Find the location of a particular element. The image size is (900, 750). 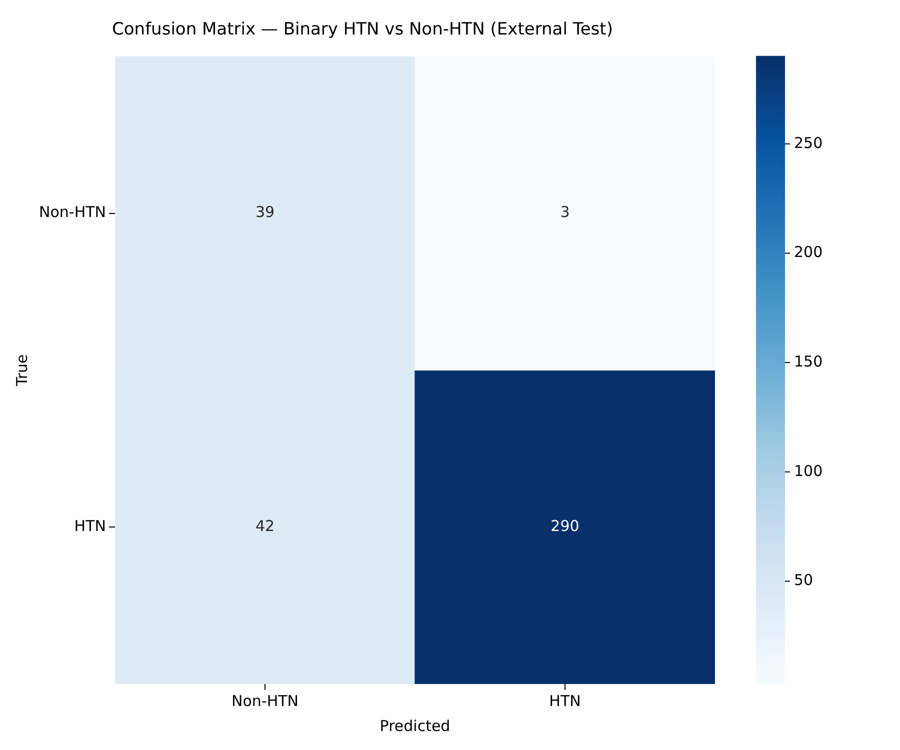

y-axis-title: True is located at coordinates (21, 371).